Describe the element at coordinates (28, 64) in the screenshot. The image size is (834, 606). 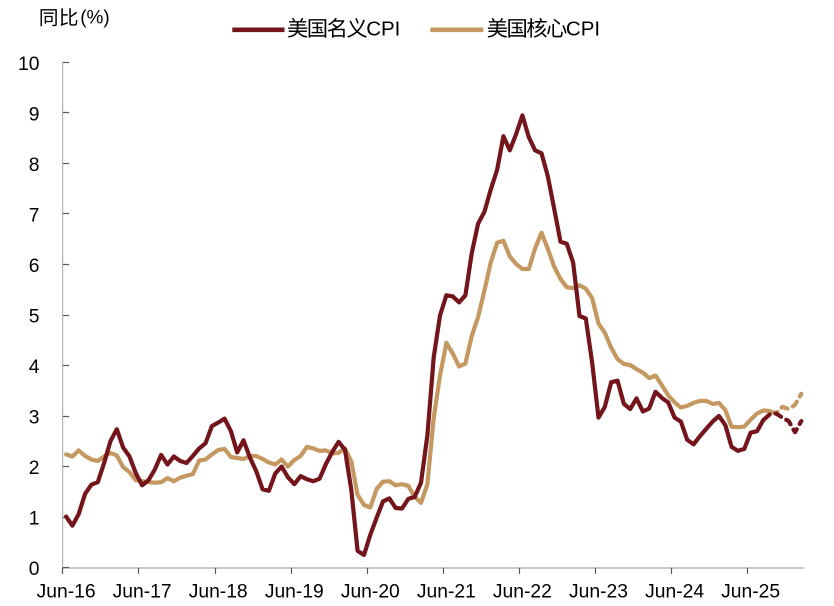
I see `svg-text: 10` at that location.